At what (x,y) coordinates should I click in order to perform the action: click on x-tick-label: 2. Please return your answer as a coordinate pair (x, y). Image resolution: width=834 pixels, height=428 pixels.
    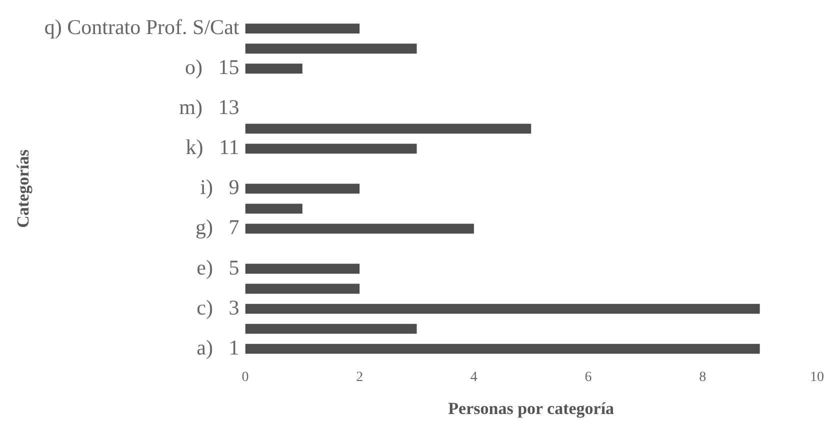
    Looking at the image, I should click on (360, 377).